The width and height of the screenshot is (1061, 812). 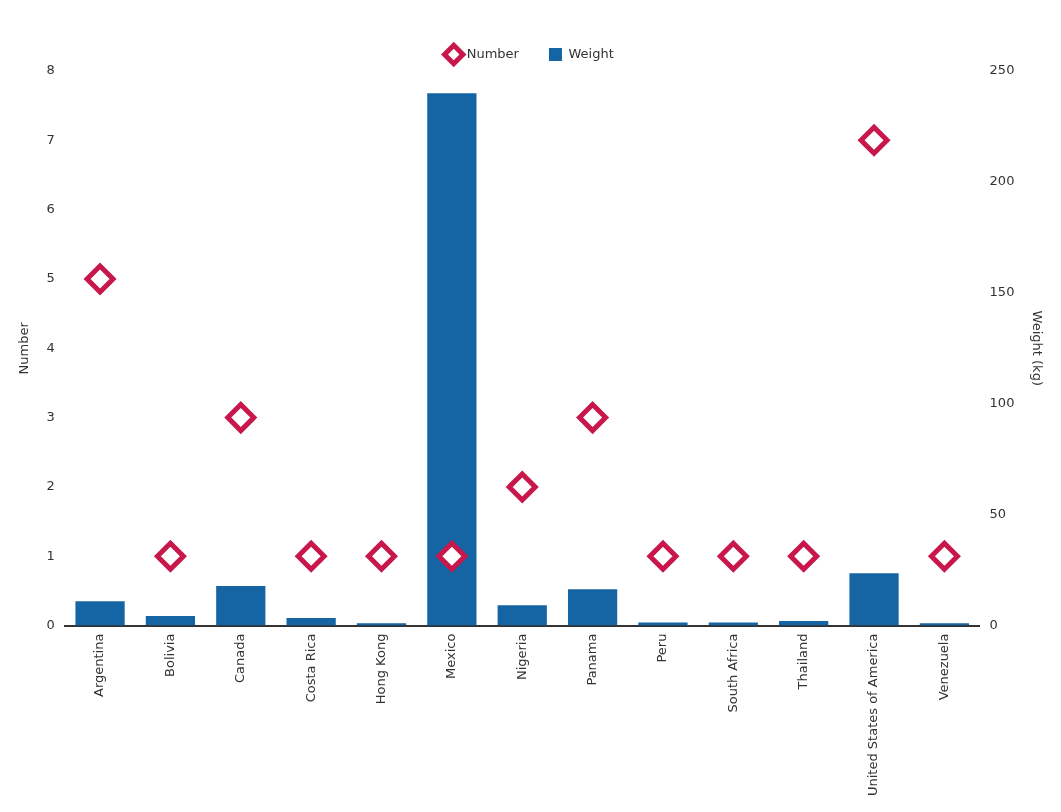 What do you see at coordinates (873, 714) in the screenshot?
I see `x-tick-label: United States of America` at bounding box center [873, 714].